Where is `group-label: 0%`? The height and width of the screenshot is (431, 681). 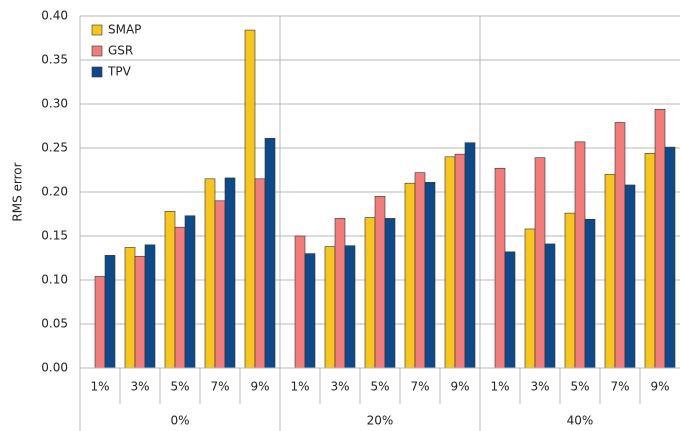
group-label: 0% is located at coordinates (179, 421).